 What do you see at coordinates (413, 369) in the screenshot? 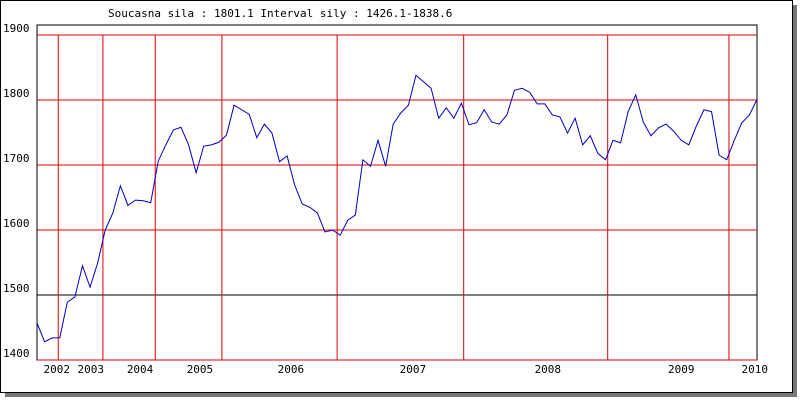
I see `x-tick-label: 2007` at bounding box center [413, 369].